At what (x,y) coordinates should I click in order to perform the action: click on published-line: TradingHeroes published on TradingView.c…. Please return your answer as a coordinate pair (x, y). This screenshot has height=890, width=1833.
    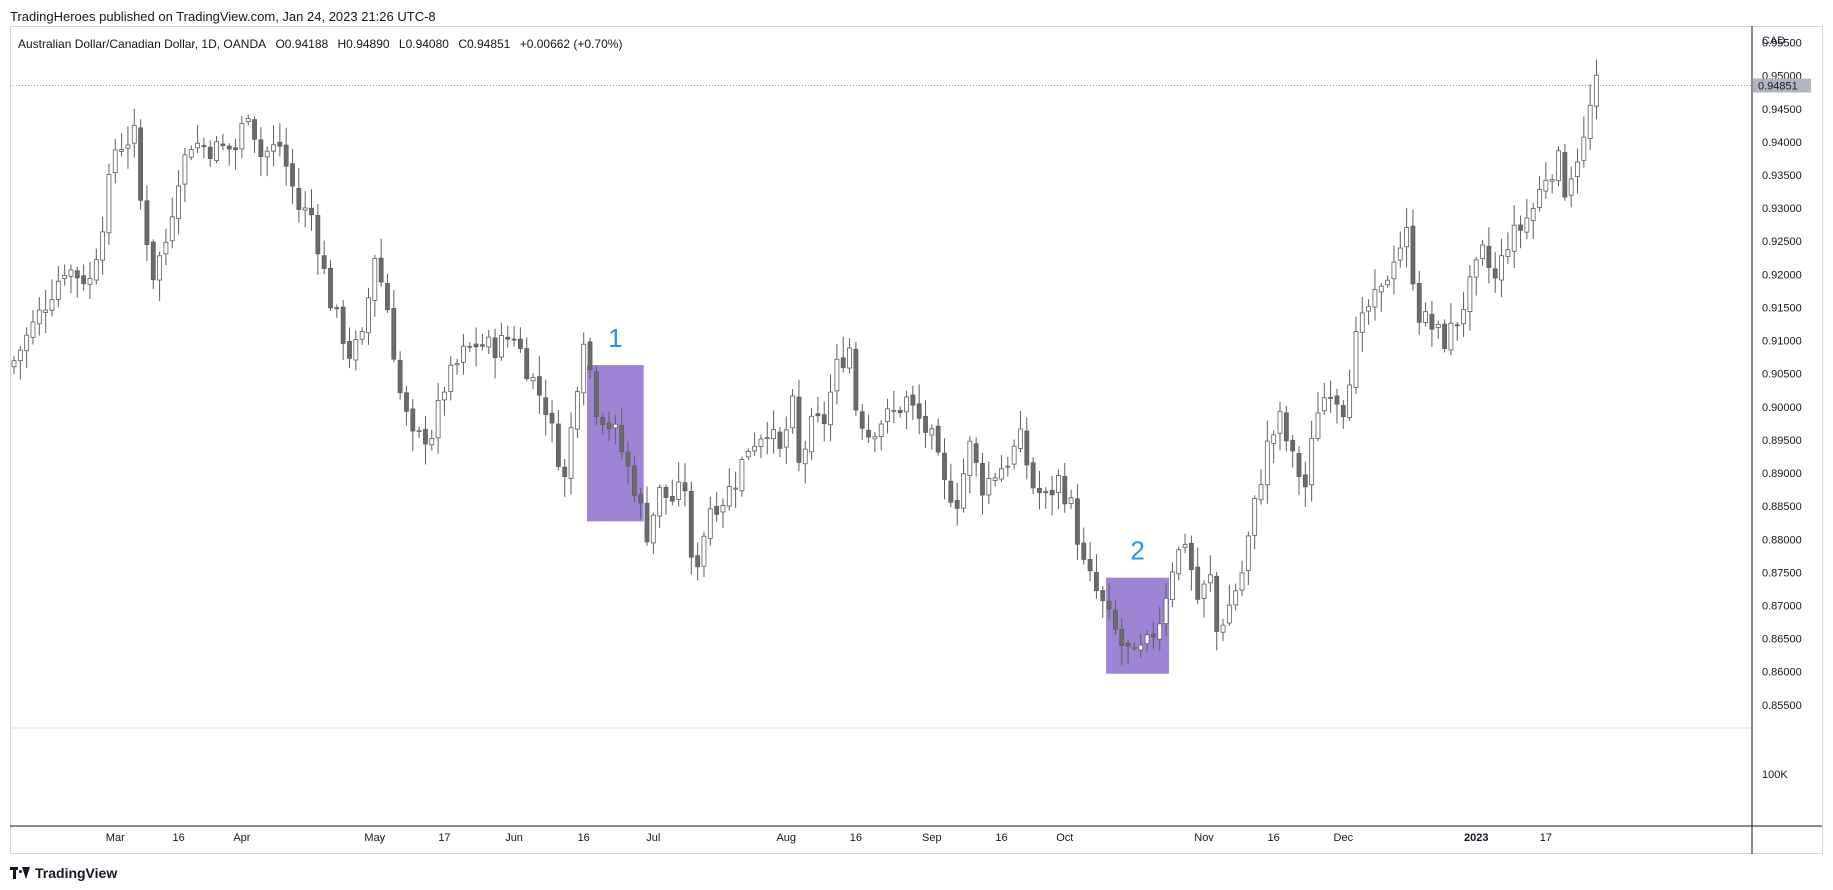
    Looking at the image, I should click on (223, 16).